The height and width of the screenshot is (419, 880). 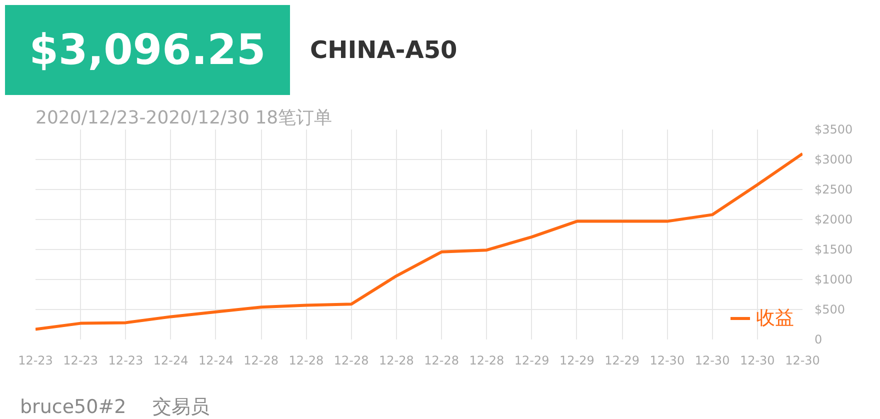 What do you see at coordinates (833, 189) in the screenshot?
I see `y-tick-label: $2500` at bounding box center [833, 189].